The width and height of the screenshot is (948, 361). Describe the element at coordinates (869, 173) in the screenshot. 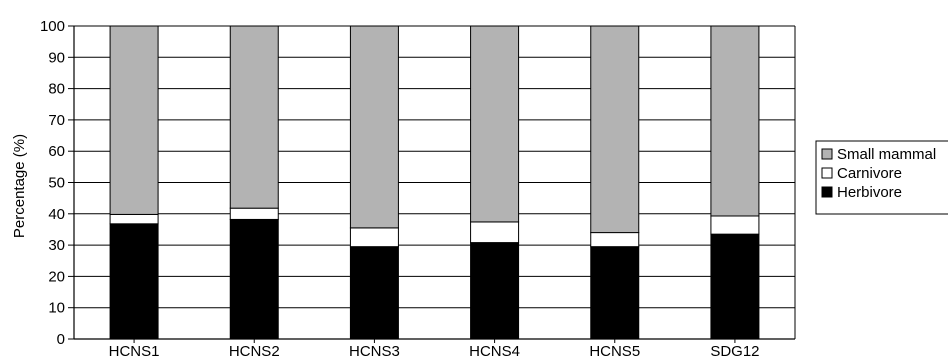

I see `legend-label: Carnivore` at that location.